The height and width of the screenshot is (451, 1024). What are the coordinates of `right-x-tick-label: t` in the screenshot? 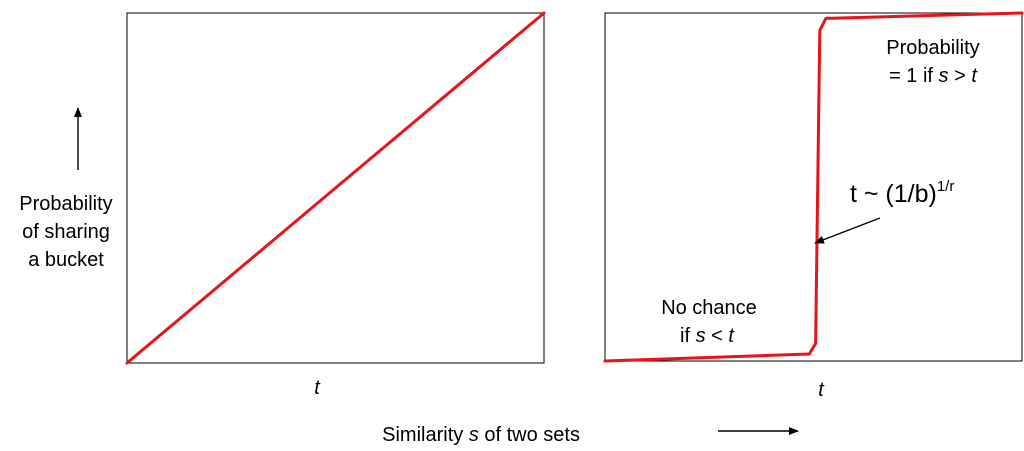 It's located at (821, 390).